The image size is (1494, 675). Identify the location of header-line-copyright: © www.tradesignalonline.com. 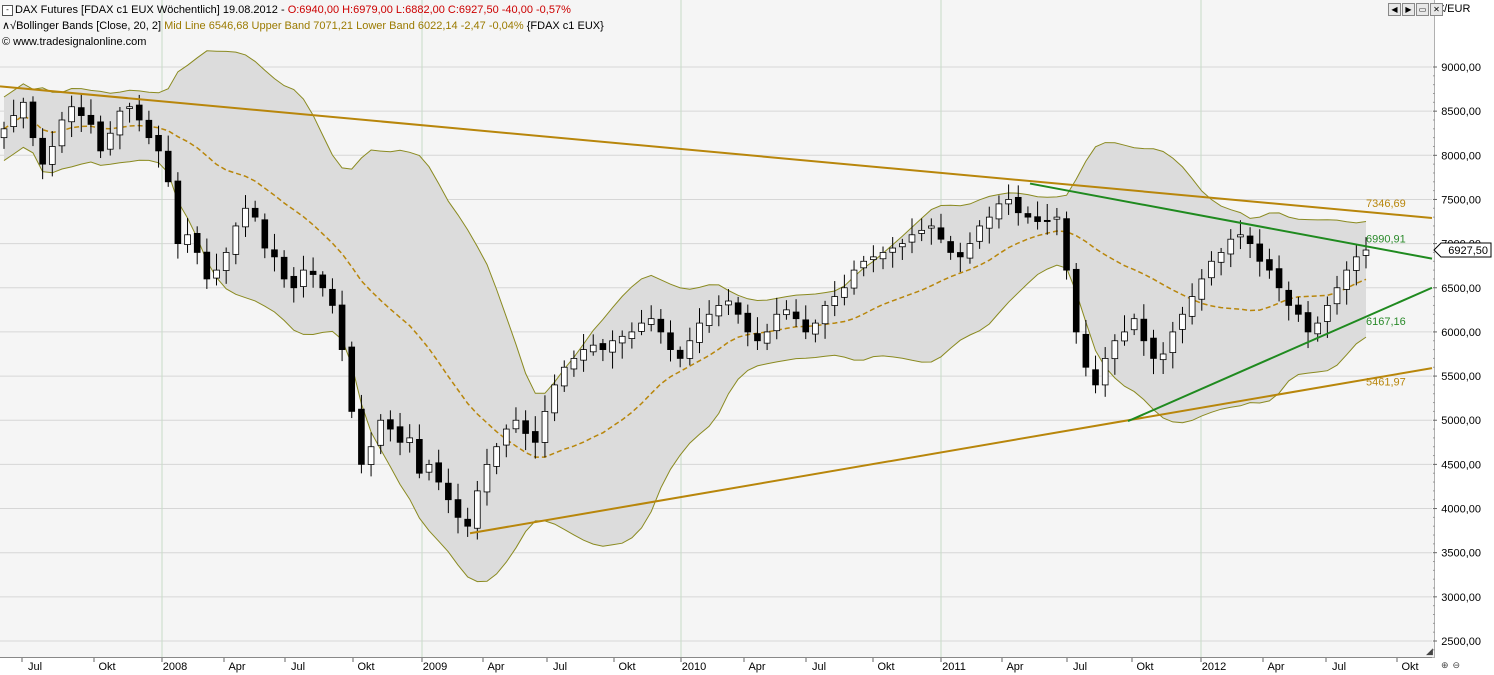
(74, 42).